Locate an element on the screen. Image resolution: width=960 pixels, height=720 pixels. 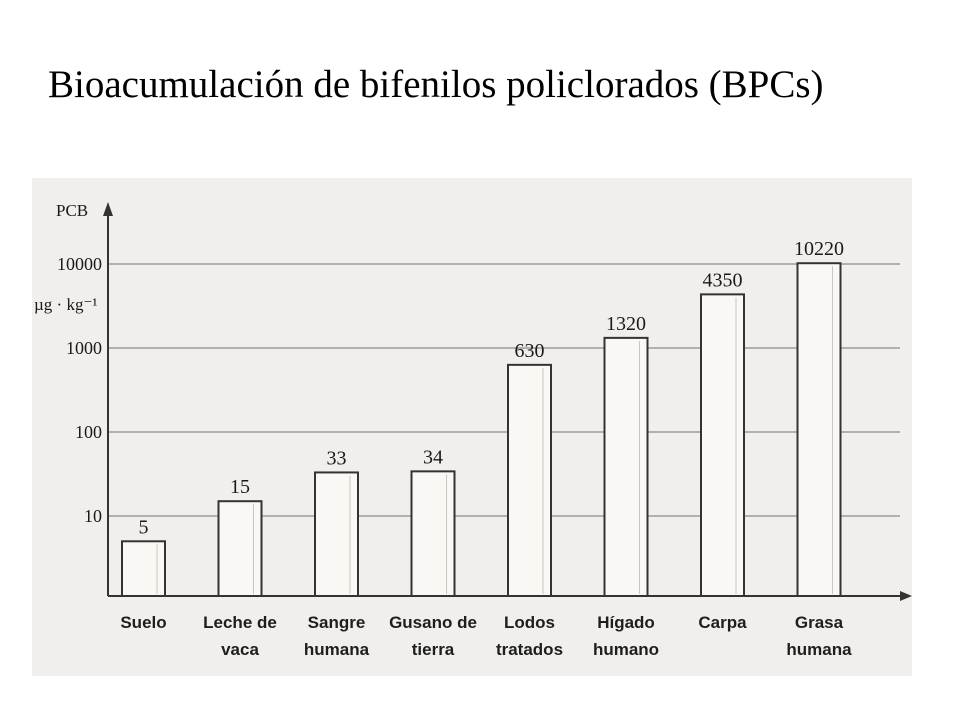
category-label: Lodos is located at coordinates (529, 622).